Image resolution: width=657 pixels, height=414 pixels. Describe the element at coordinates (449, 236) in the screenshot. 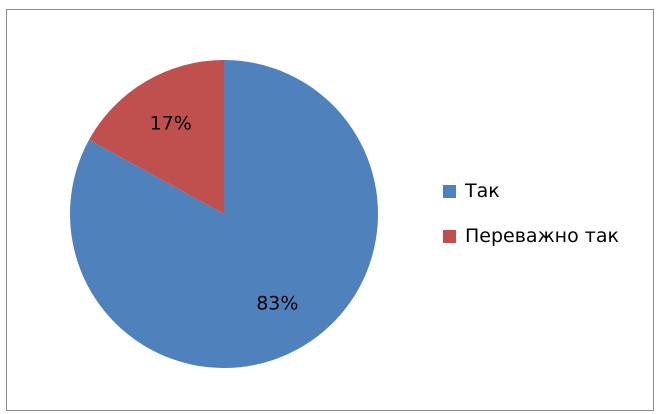

I see `legend-swatch-perevazhno-tak` at that location.